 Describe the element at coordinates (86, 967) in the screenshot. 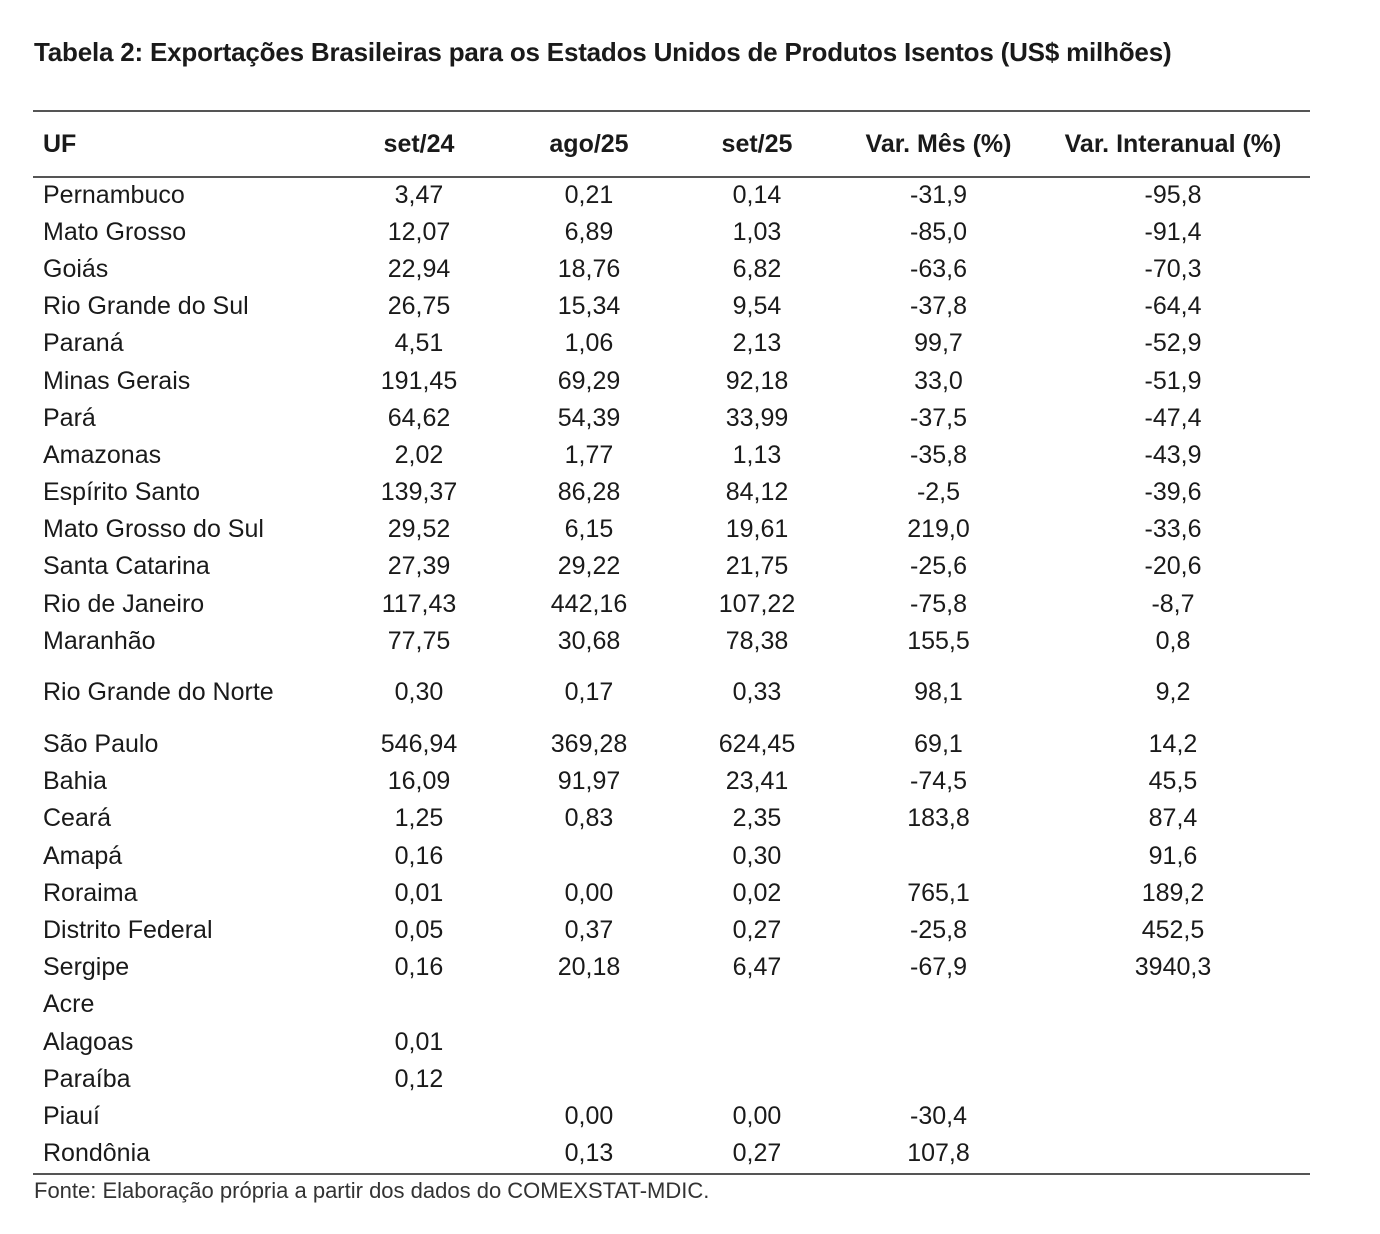

I see `cell-uf: Sergipe` at that location.